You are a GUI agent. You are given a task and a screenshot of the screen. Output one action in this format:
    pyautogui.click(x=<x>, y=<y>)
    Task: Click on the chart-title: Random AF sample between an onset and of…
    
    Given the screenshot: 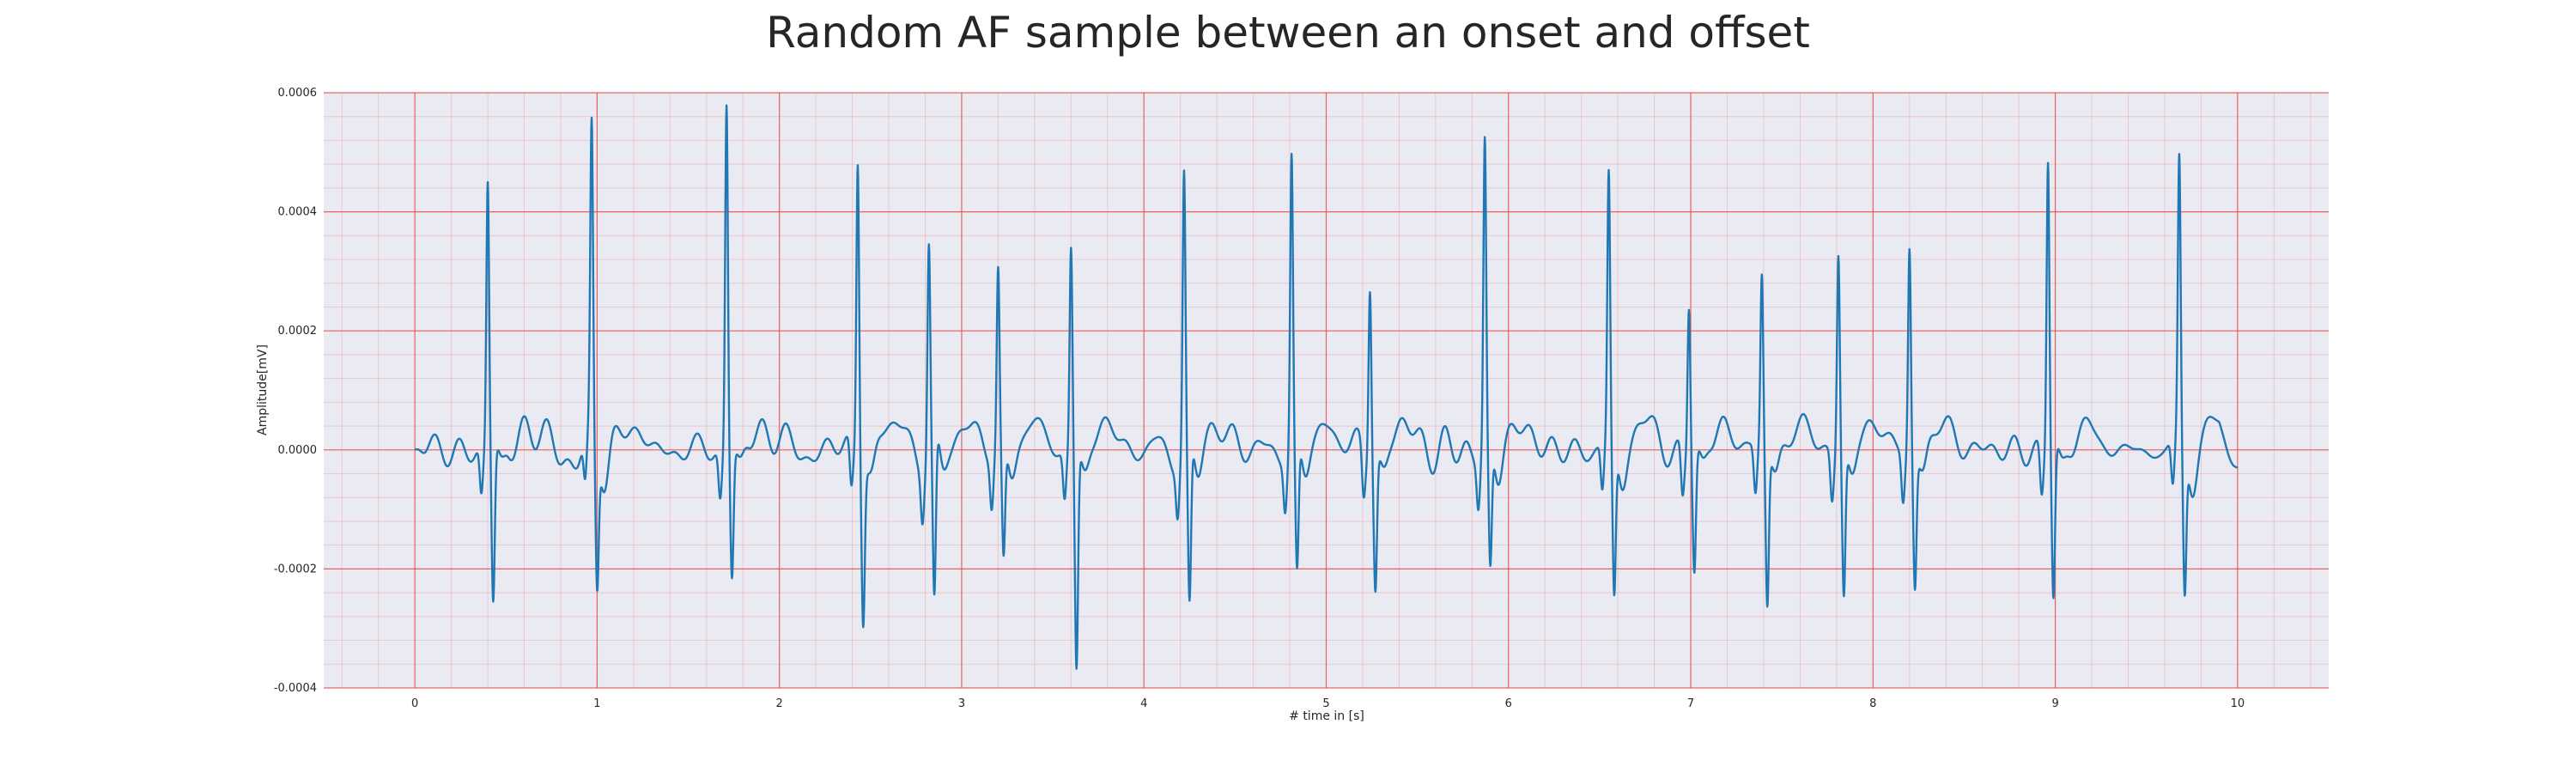 What is the action you would take?
    pyautogui.click(x=1288, y=33)
    